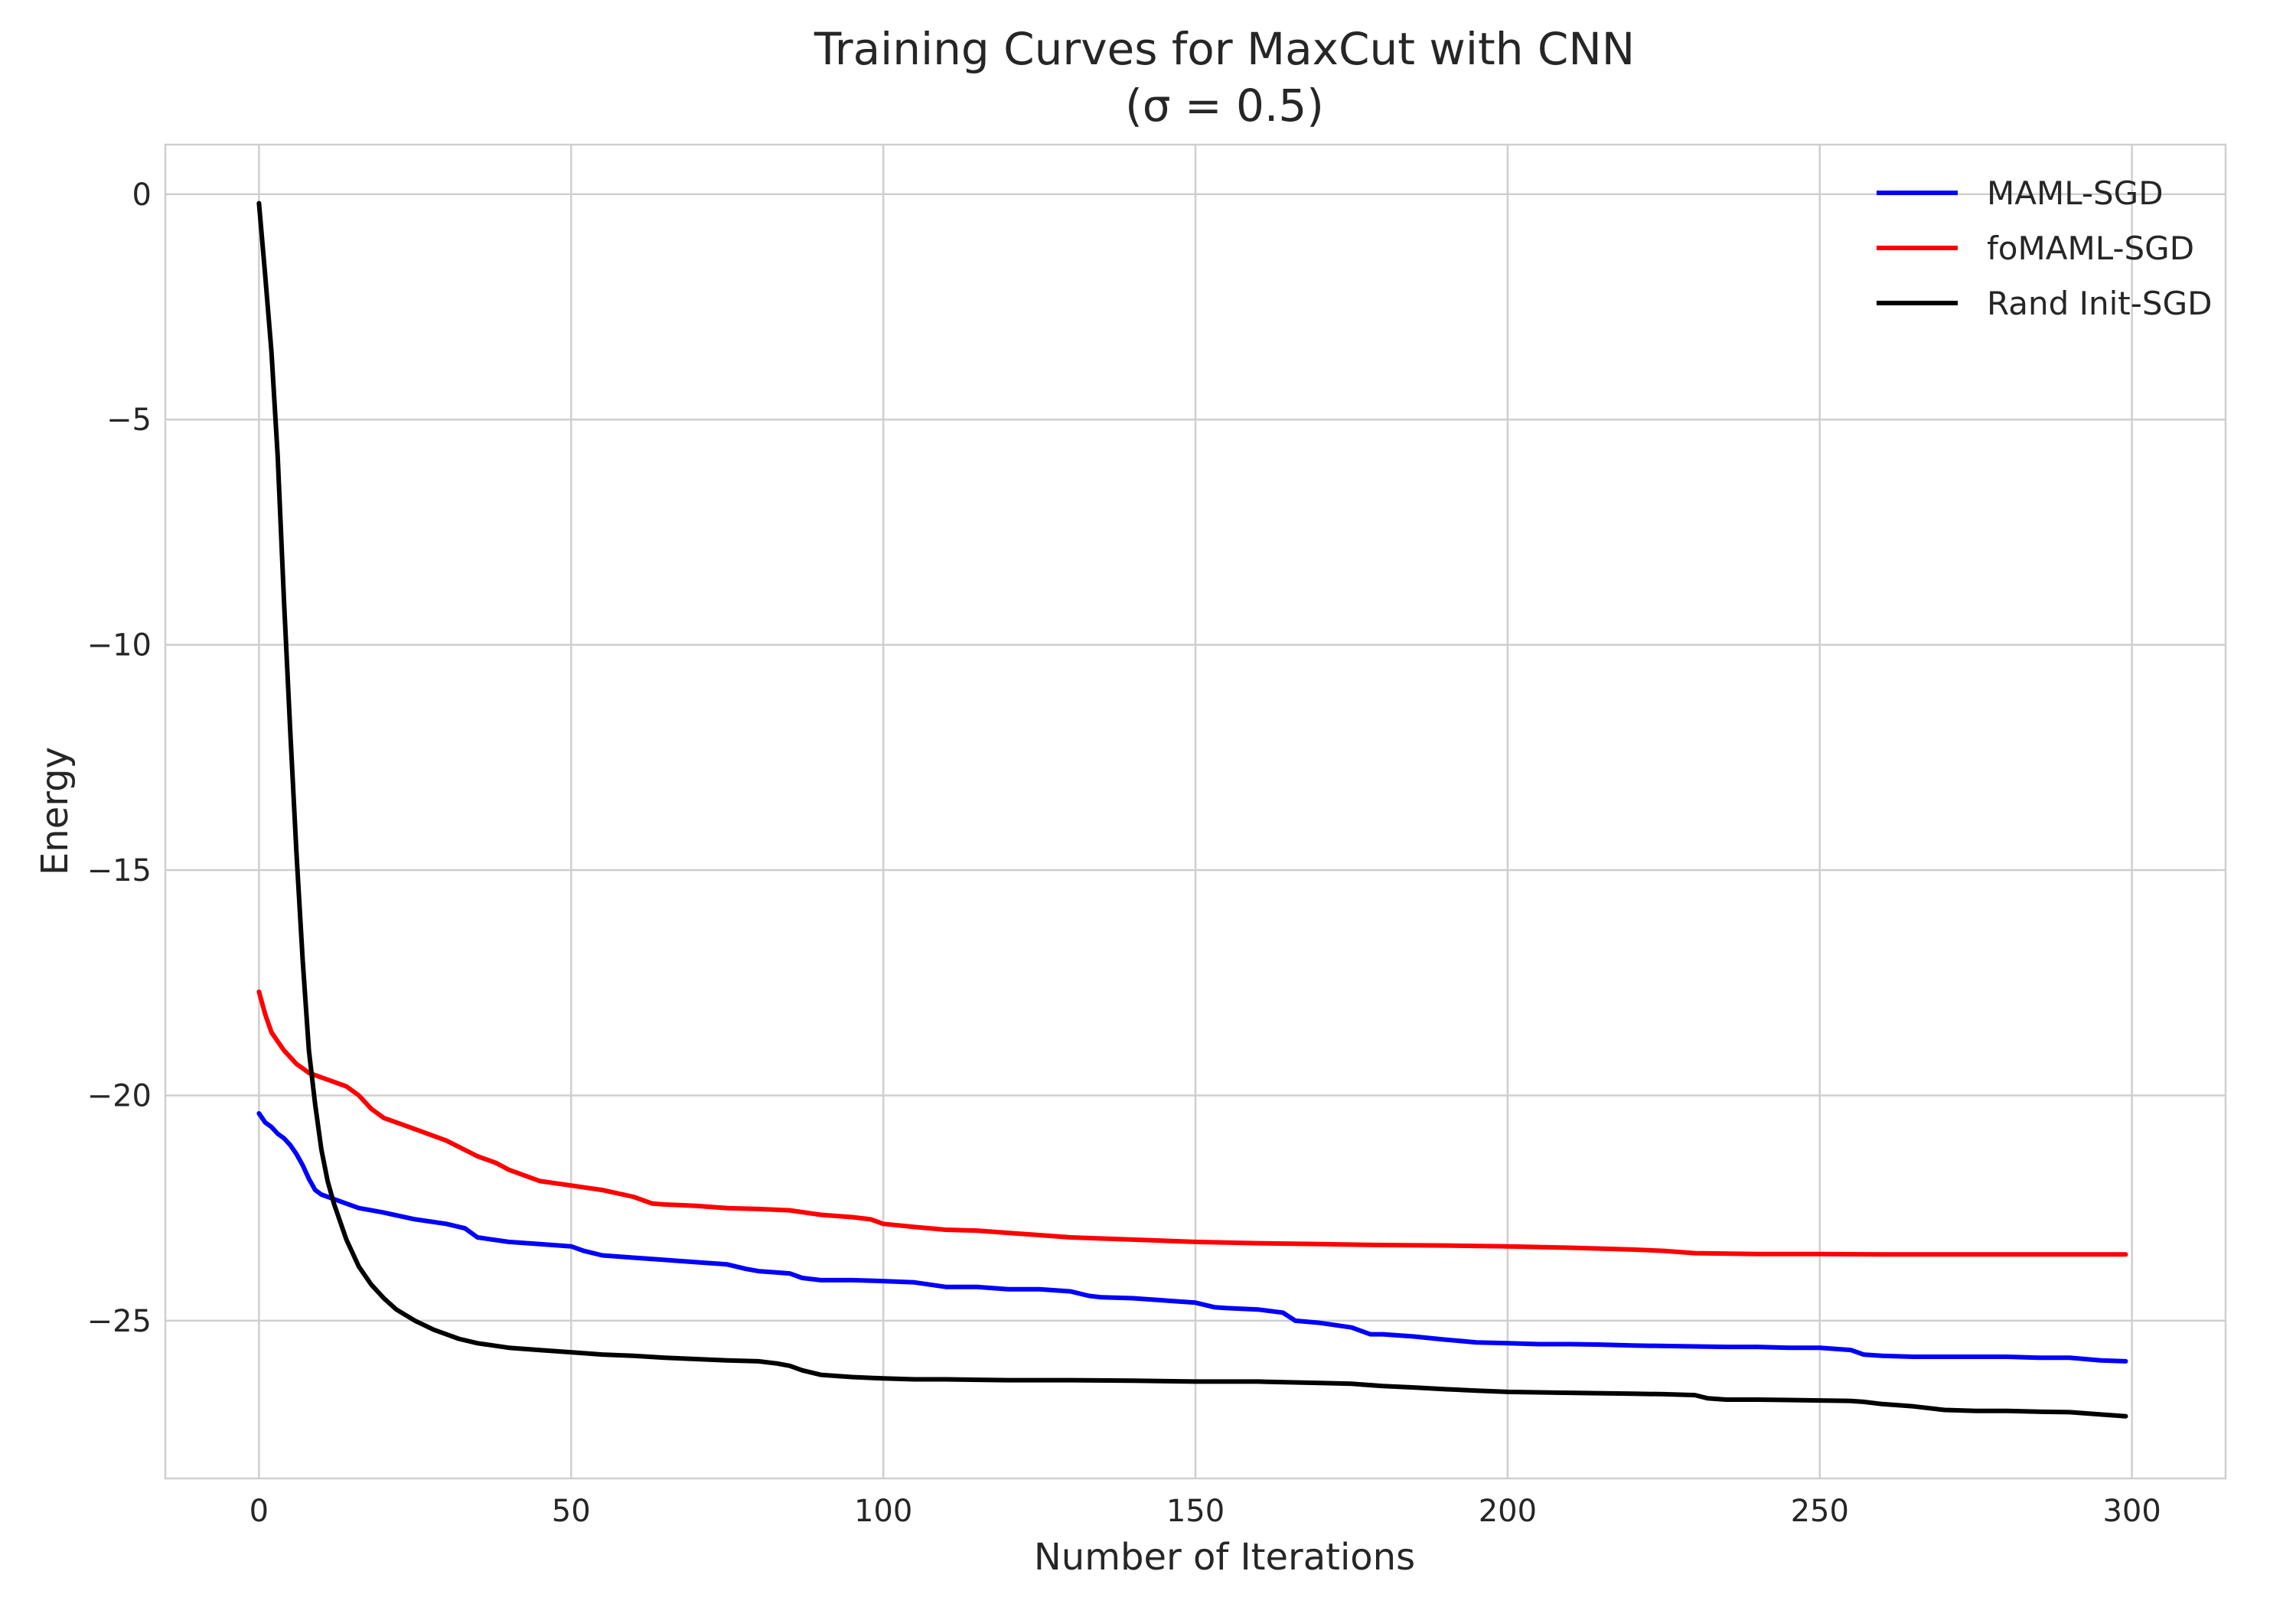 The width and height of the screenshot is (2296, 1607). Describe the element at coordinates (1820, 1511) in the screenshot. I see `x-tick-label: 250` at that location.